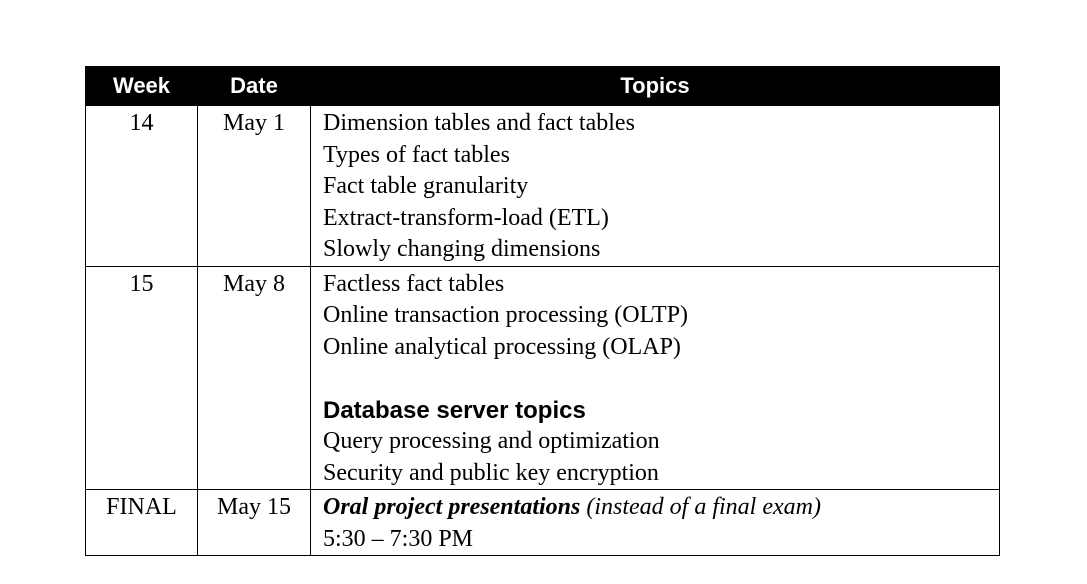 Image resolution: width=1087 pixels, height=584 pixels. I want to click on final-time: 5:30 – 7:30 PM, so click(398, 538).